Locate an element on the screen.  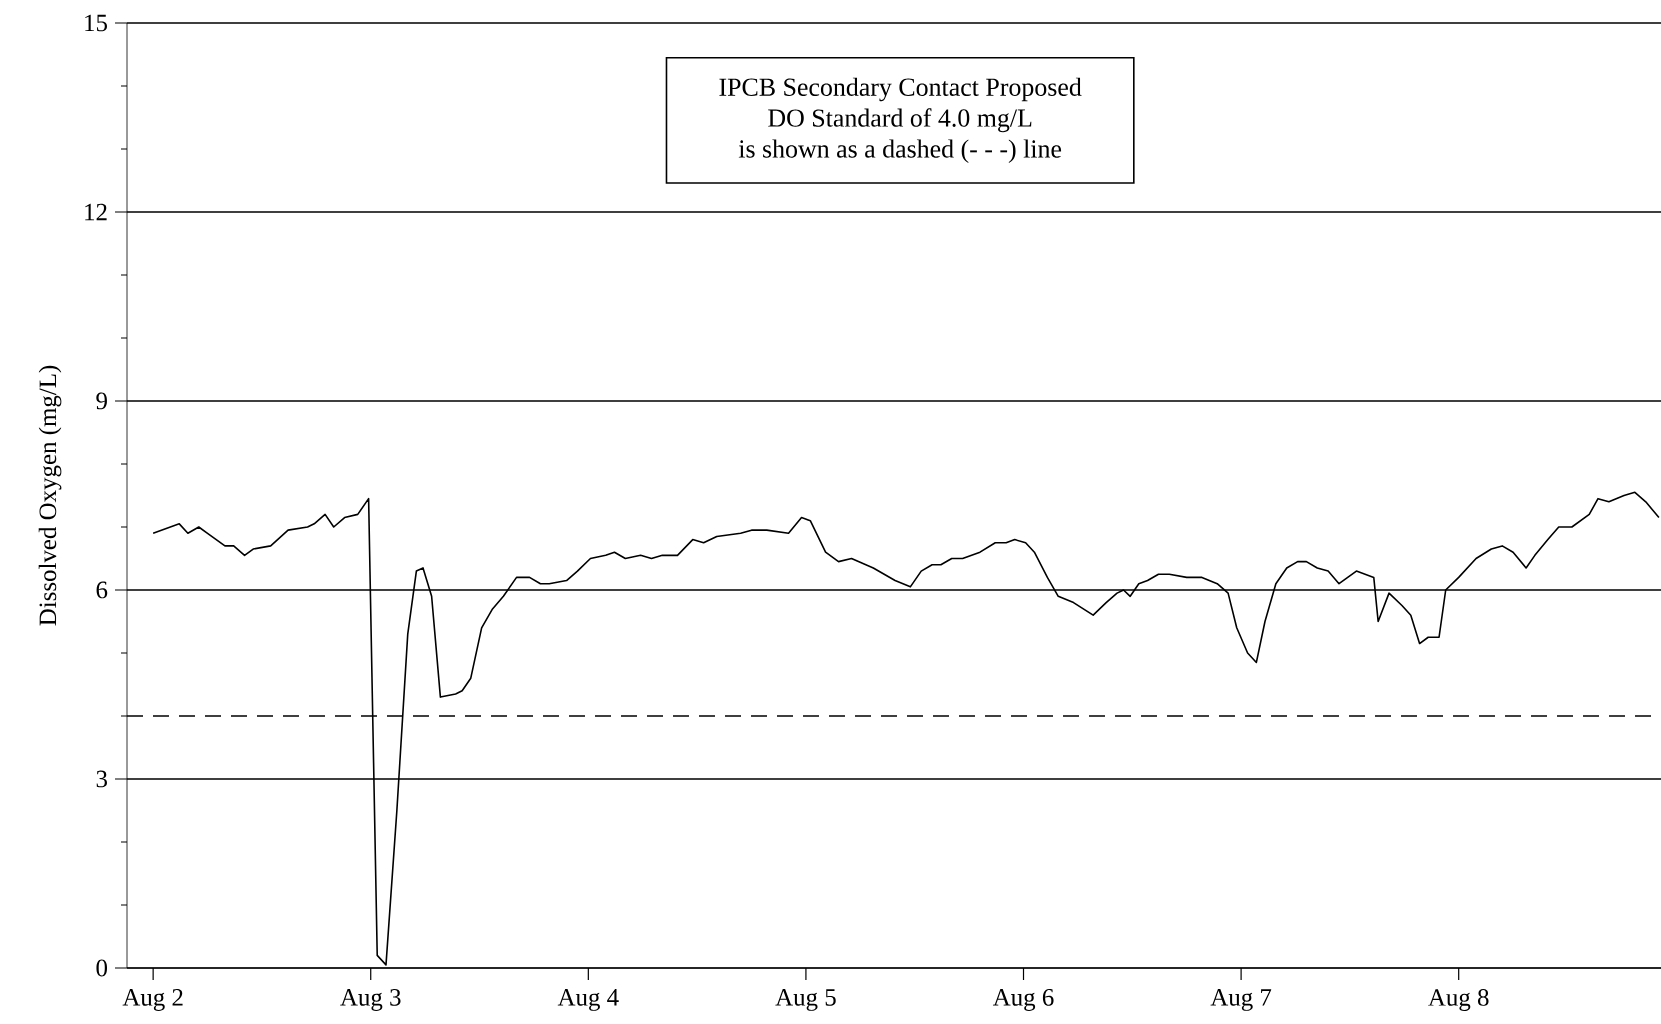
y-axis-title: Dissolved Oxygen (mg/L) is located at coordinates (50, 495).